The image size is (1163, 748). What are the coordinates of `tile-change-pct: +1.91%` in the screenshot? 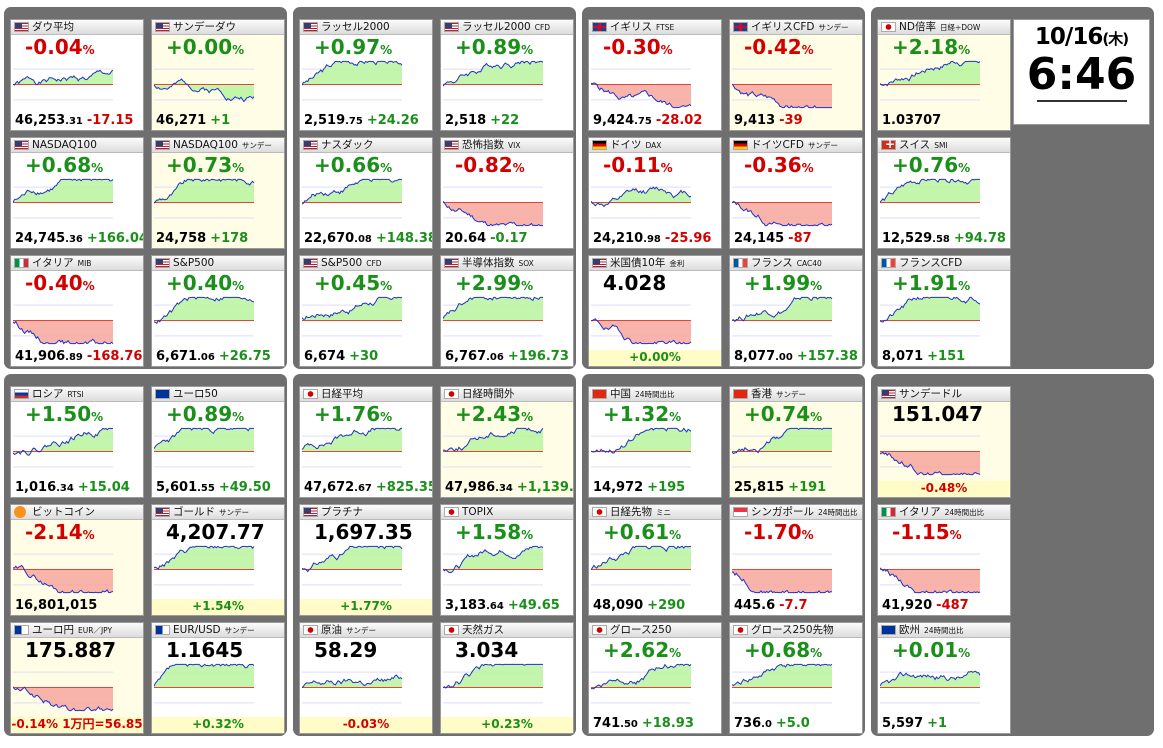 It's located at (931, 283).